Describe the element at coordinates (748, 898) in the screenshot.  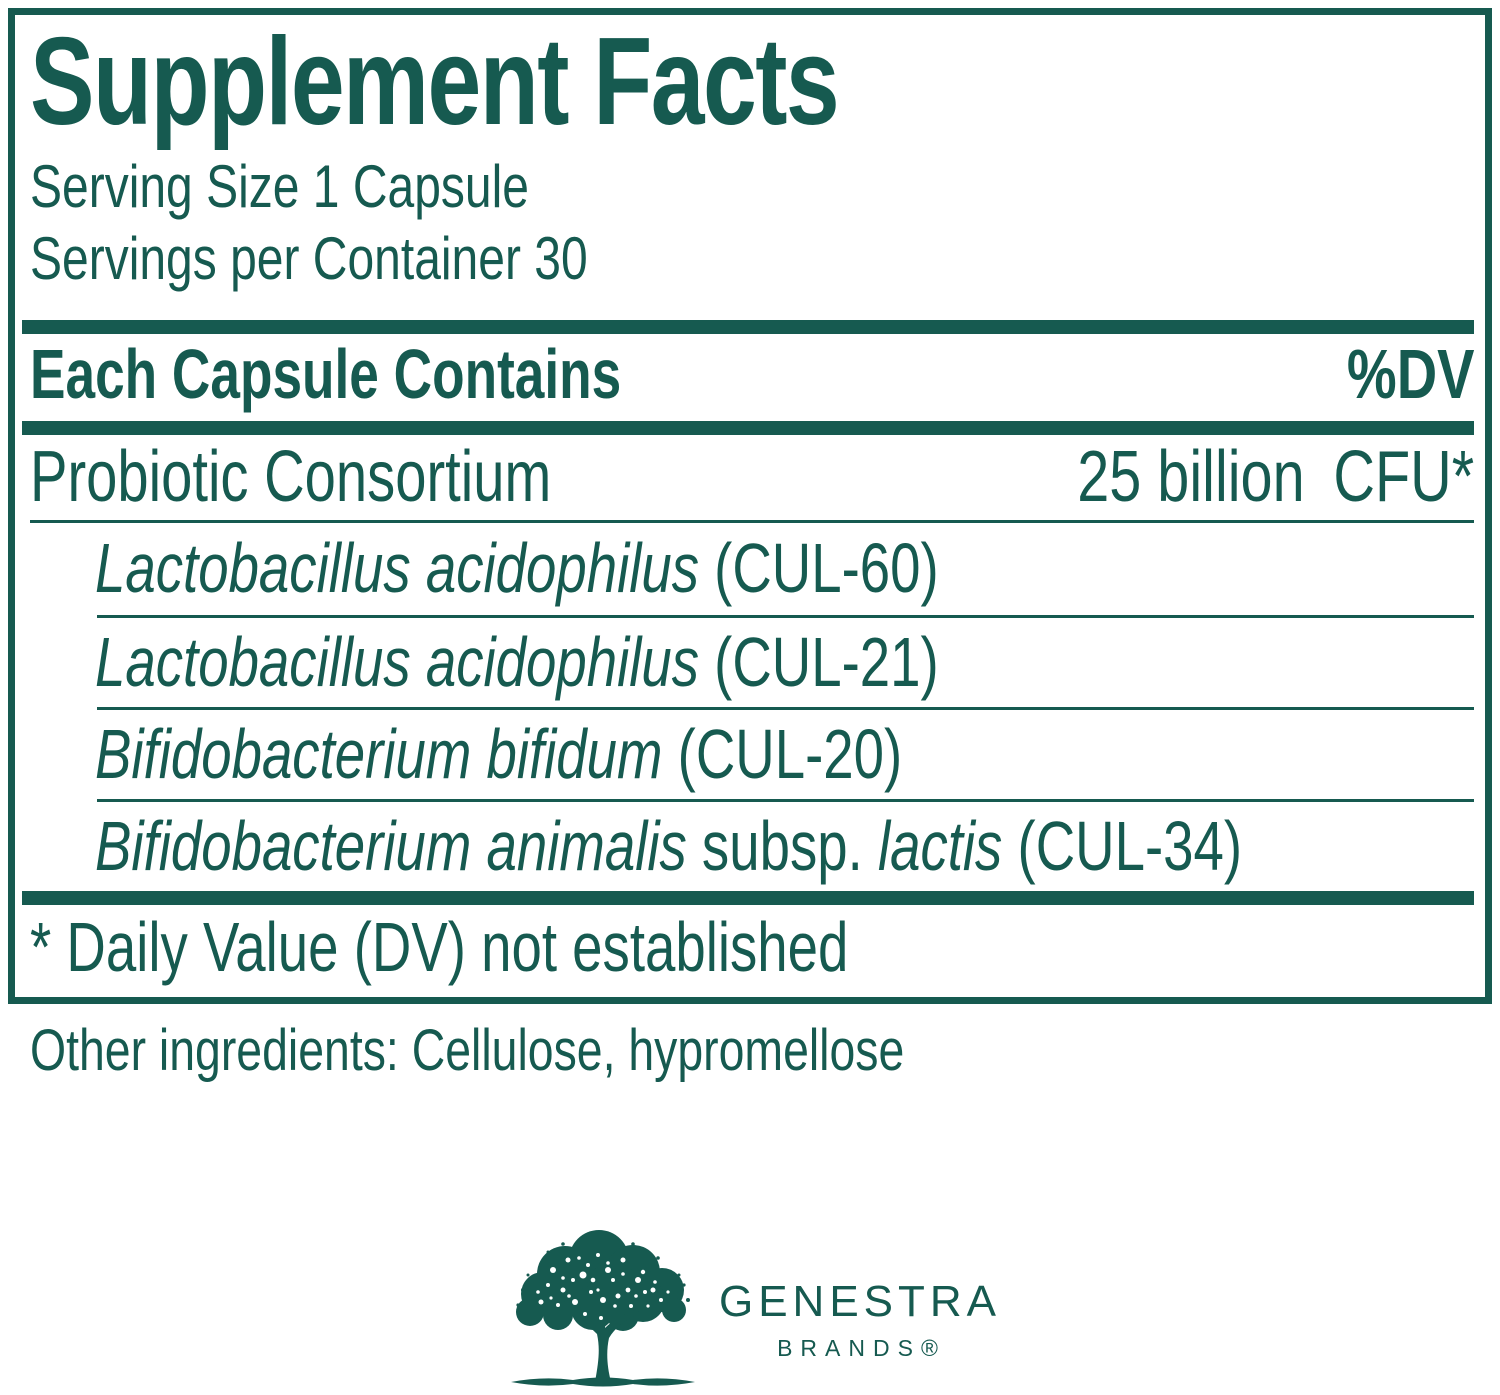
I see `divider-bar-bottom` at that location.